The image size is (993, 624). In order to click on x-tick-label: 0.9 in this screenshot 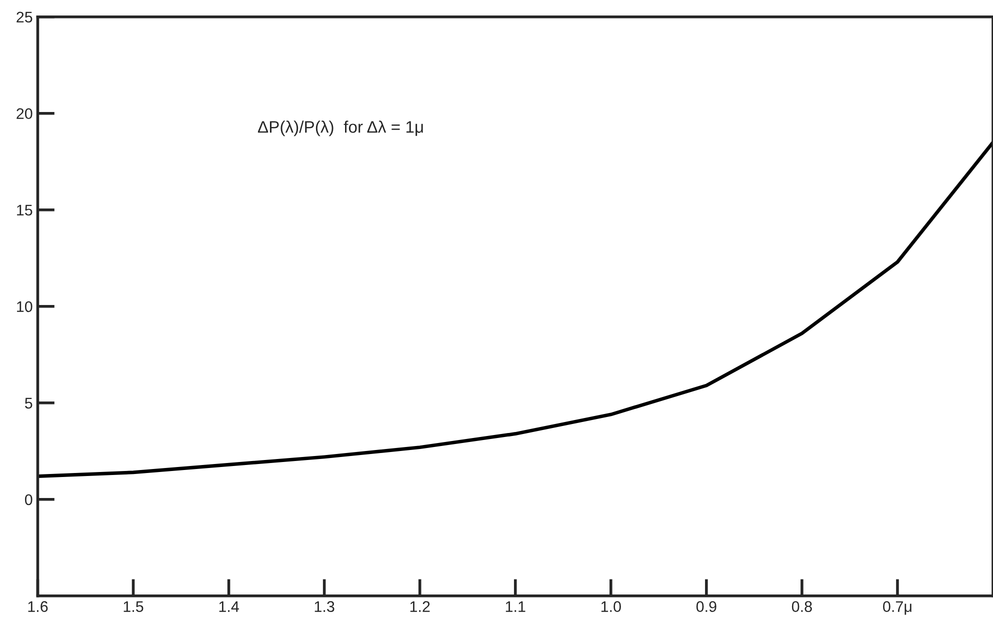, I will do `click(706, 606)`.